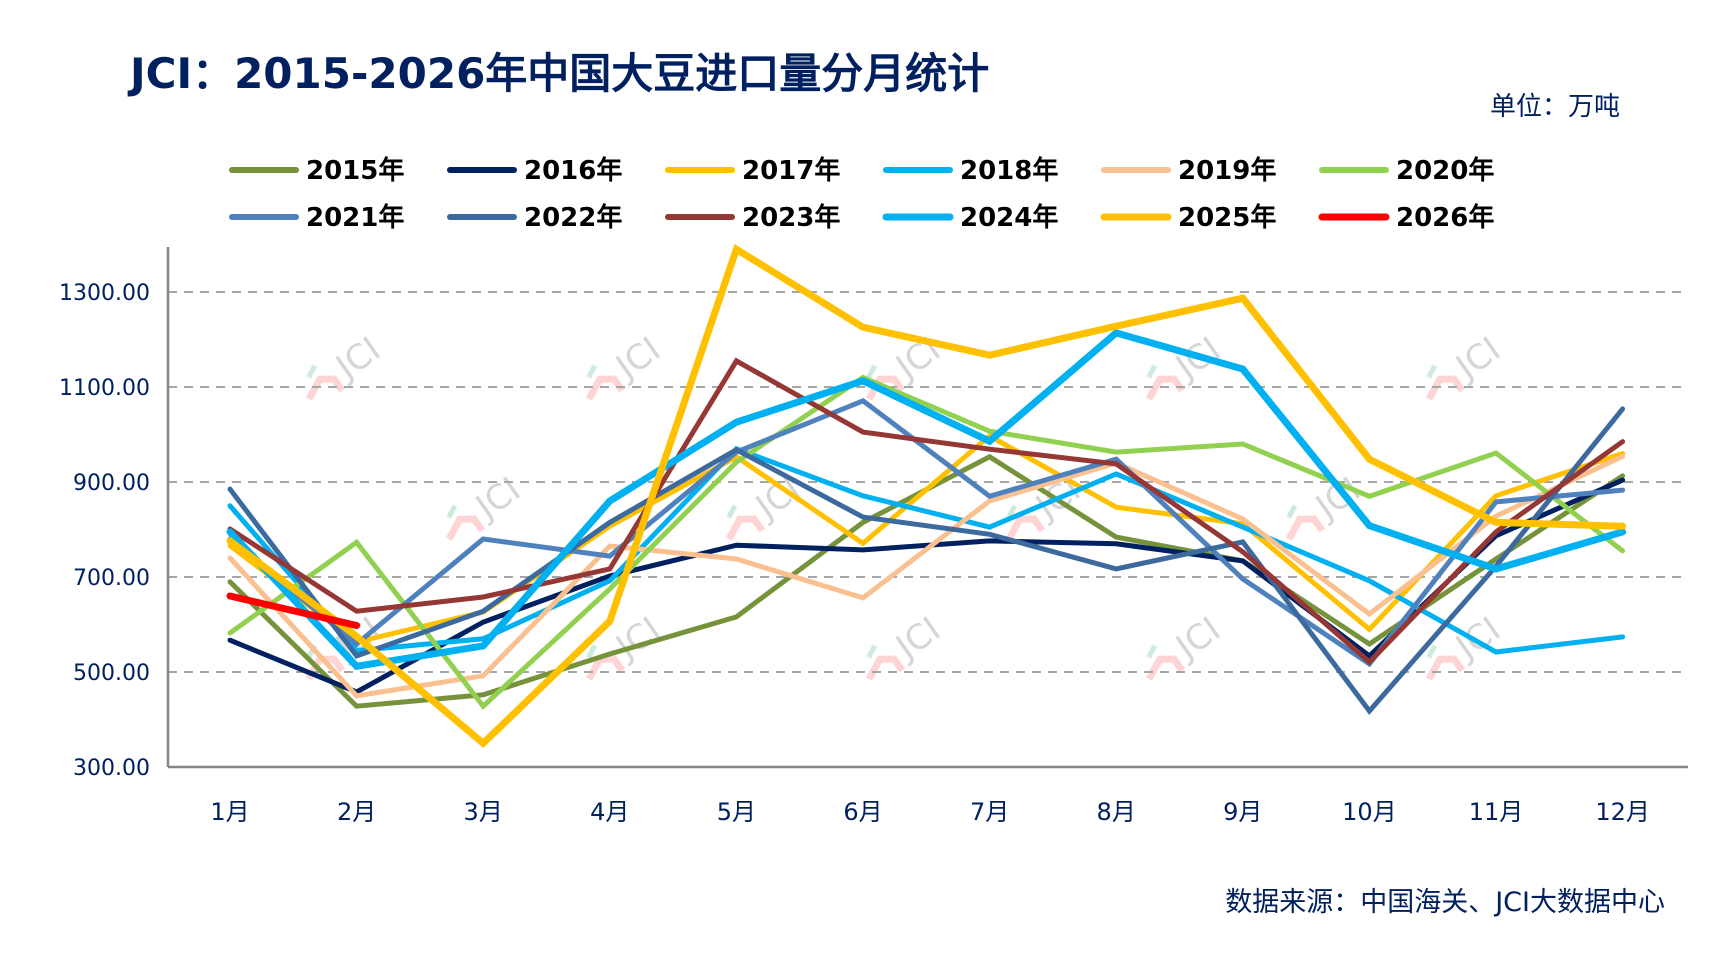 This screenshot has width=1728, height=970. Describe the element at coordinates (1445, 170) in the screenshot. I see `legend-label: 2020年` at that location.